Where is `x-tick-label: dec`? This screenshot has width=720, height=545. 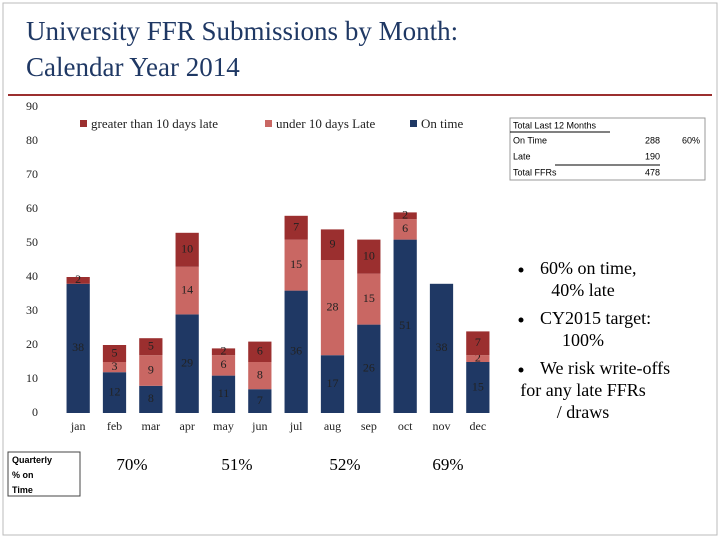
x-tick-label: dec is located at coordinates (478, 426).